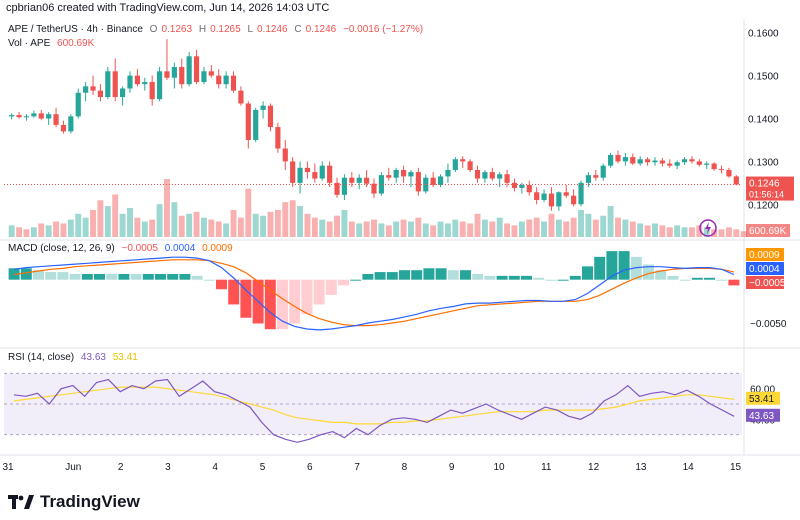  Describe the element at coordinates (768, 324) in the screenshot. I see `macd-axis-label: −0.0050` at that location.